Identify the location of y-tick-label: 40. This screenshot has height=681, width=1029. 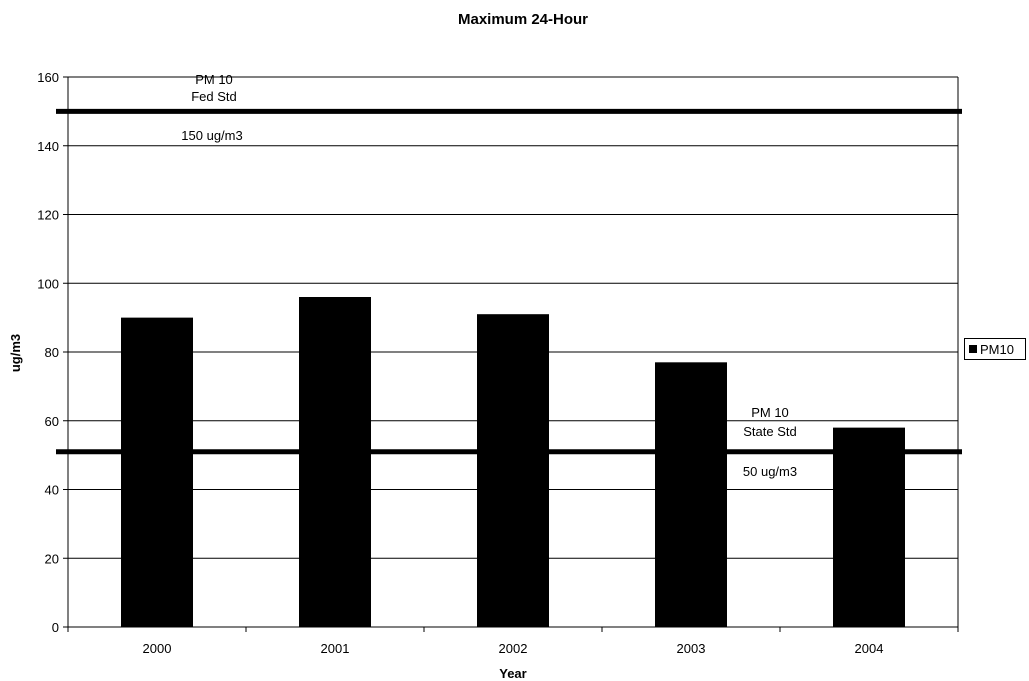
(52, 490).